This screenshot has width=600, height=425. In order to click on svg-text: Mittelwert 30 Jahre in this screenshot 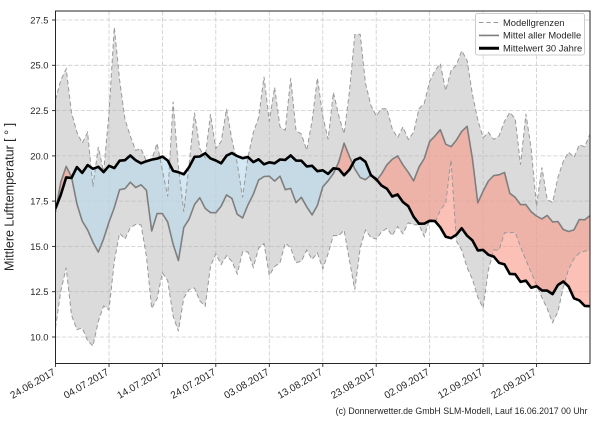, I will do `click(542, 48)`.